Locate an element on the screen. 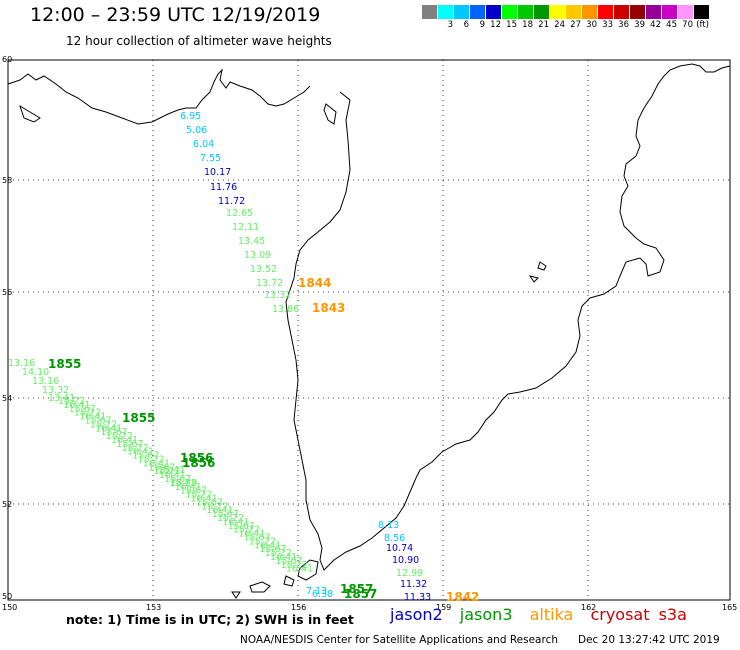  lat-axis-labels: 60 58 56 54 52 50 is located at coordinates (7, 328).